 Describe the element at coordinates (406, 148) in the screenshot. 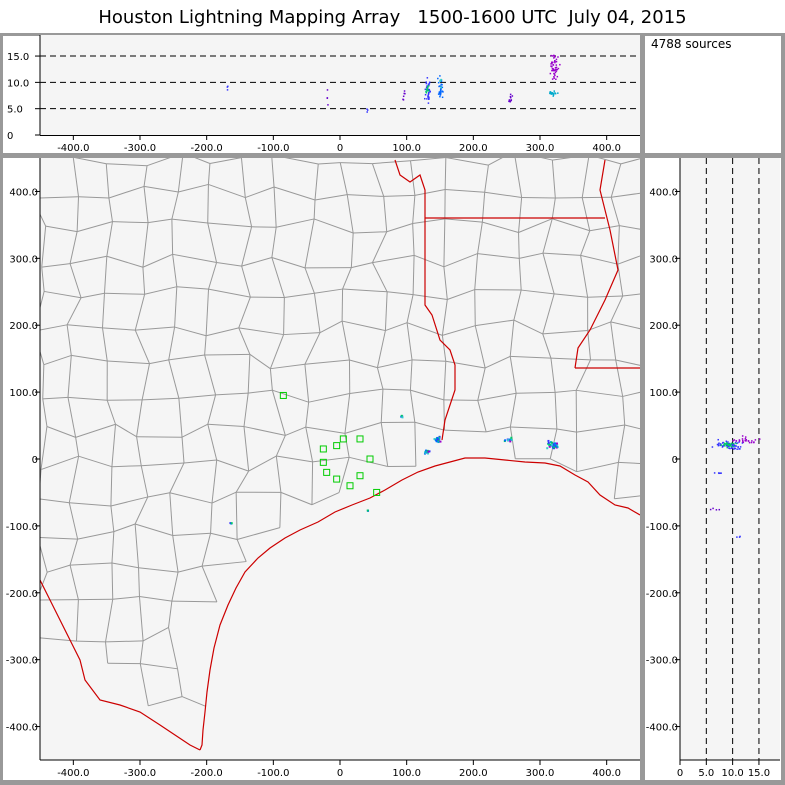

I see `altitude-xtick-label-5: 100.0` at that location.